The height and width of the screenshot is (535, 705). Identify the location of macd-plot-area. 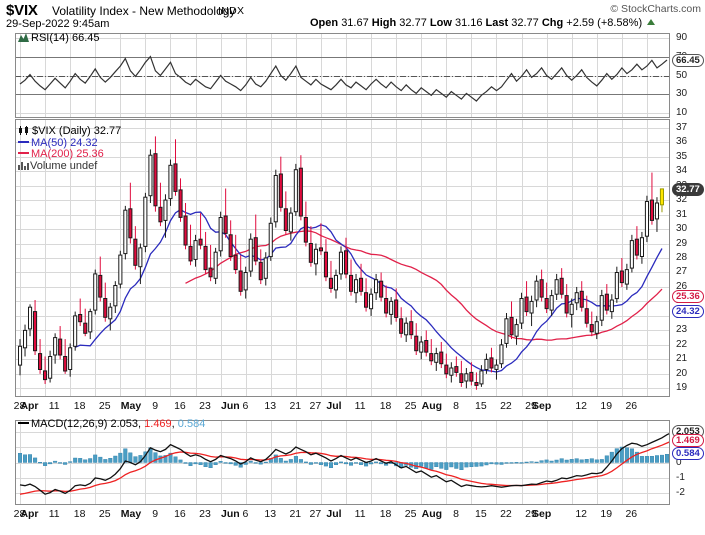
(342, 462).